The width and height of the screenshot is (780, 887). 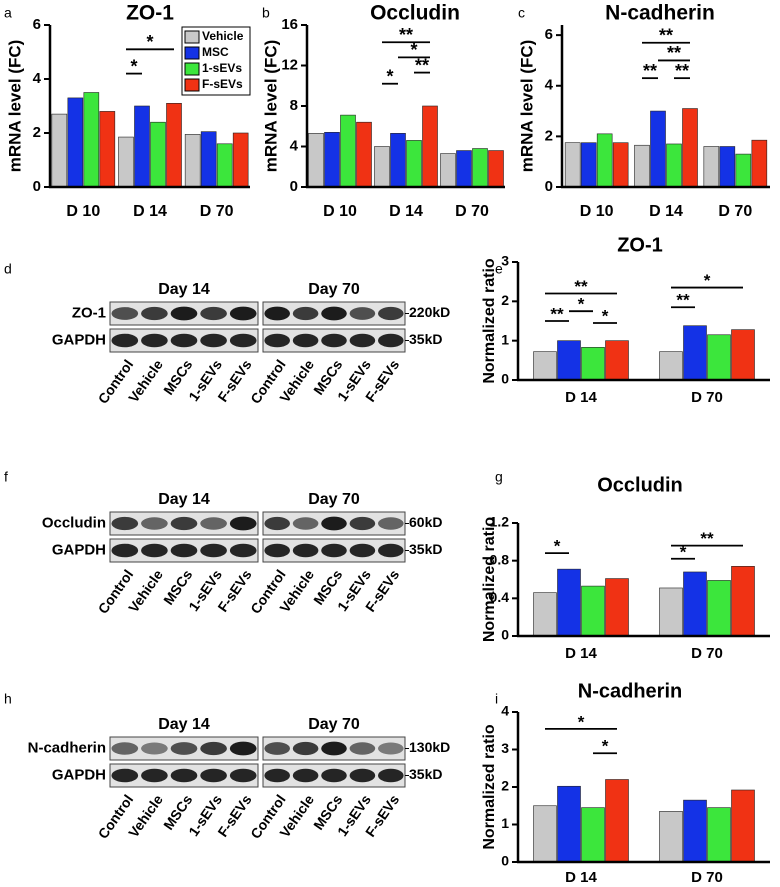 What do you see at coordinates (150, 13) in the screenshot?
I see `chart-title: ZO-1` at bounding box center [150, 13].